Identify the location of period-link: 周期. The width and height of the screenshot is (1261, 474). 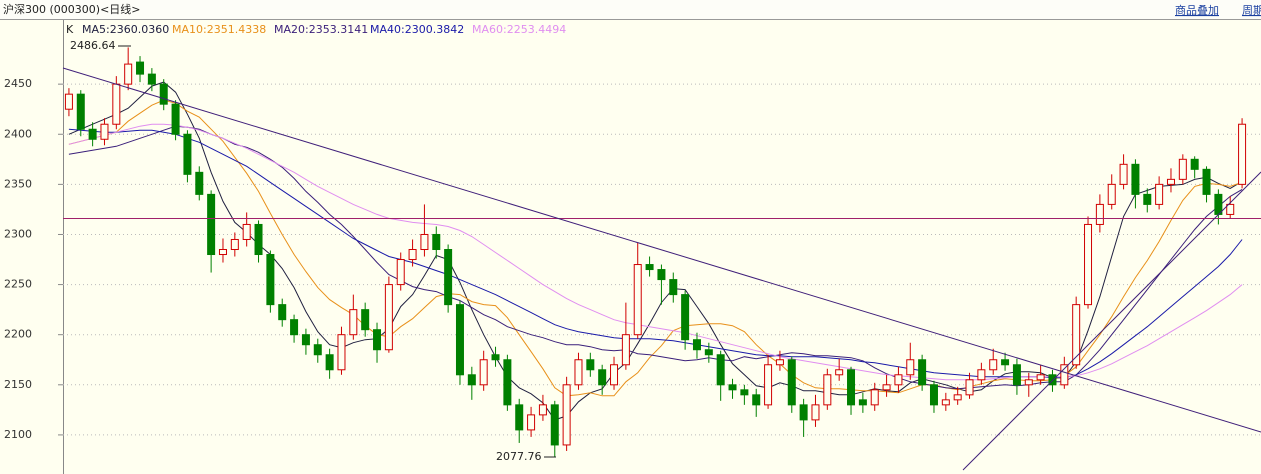
(1251, 10).